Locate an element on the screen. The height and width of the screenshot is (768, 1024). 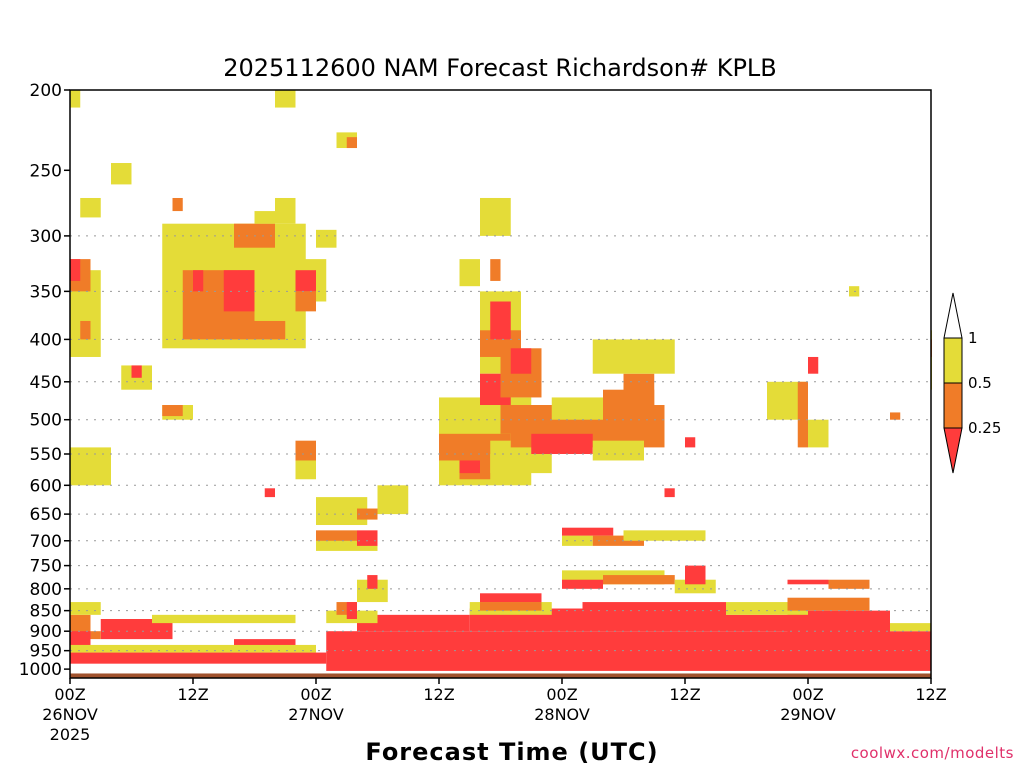
y-tick-label-900: 900 is located at coordinates (46, 632).